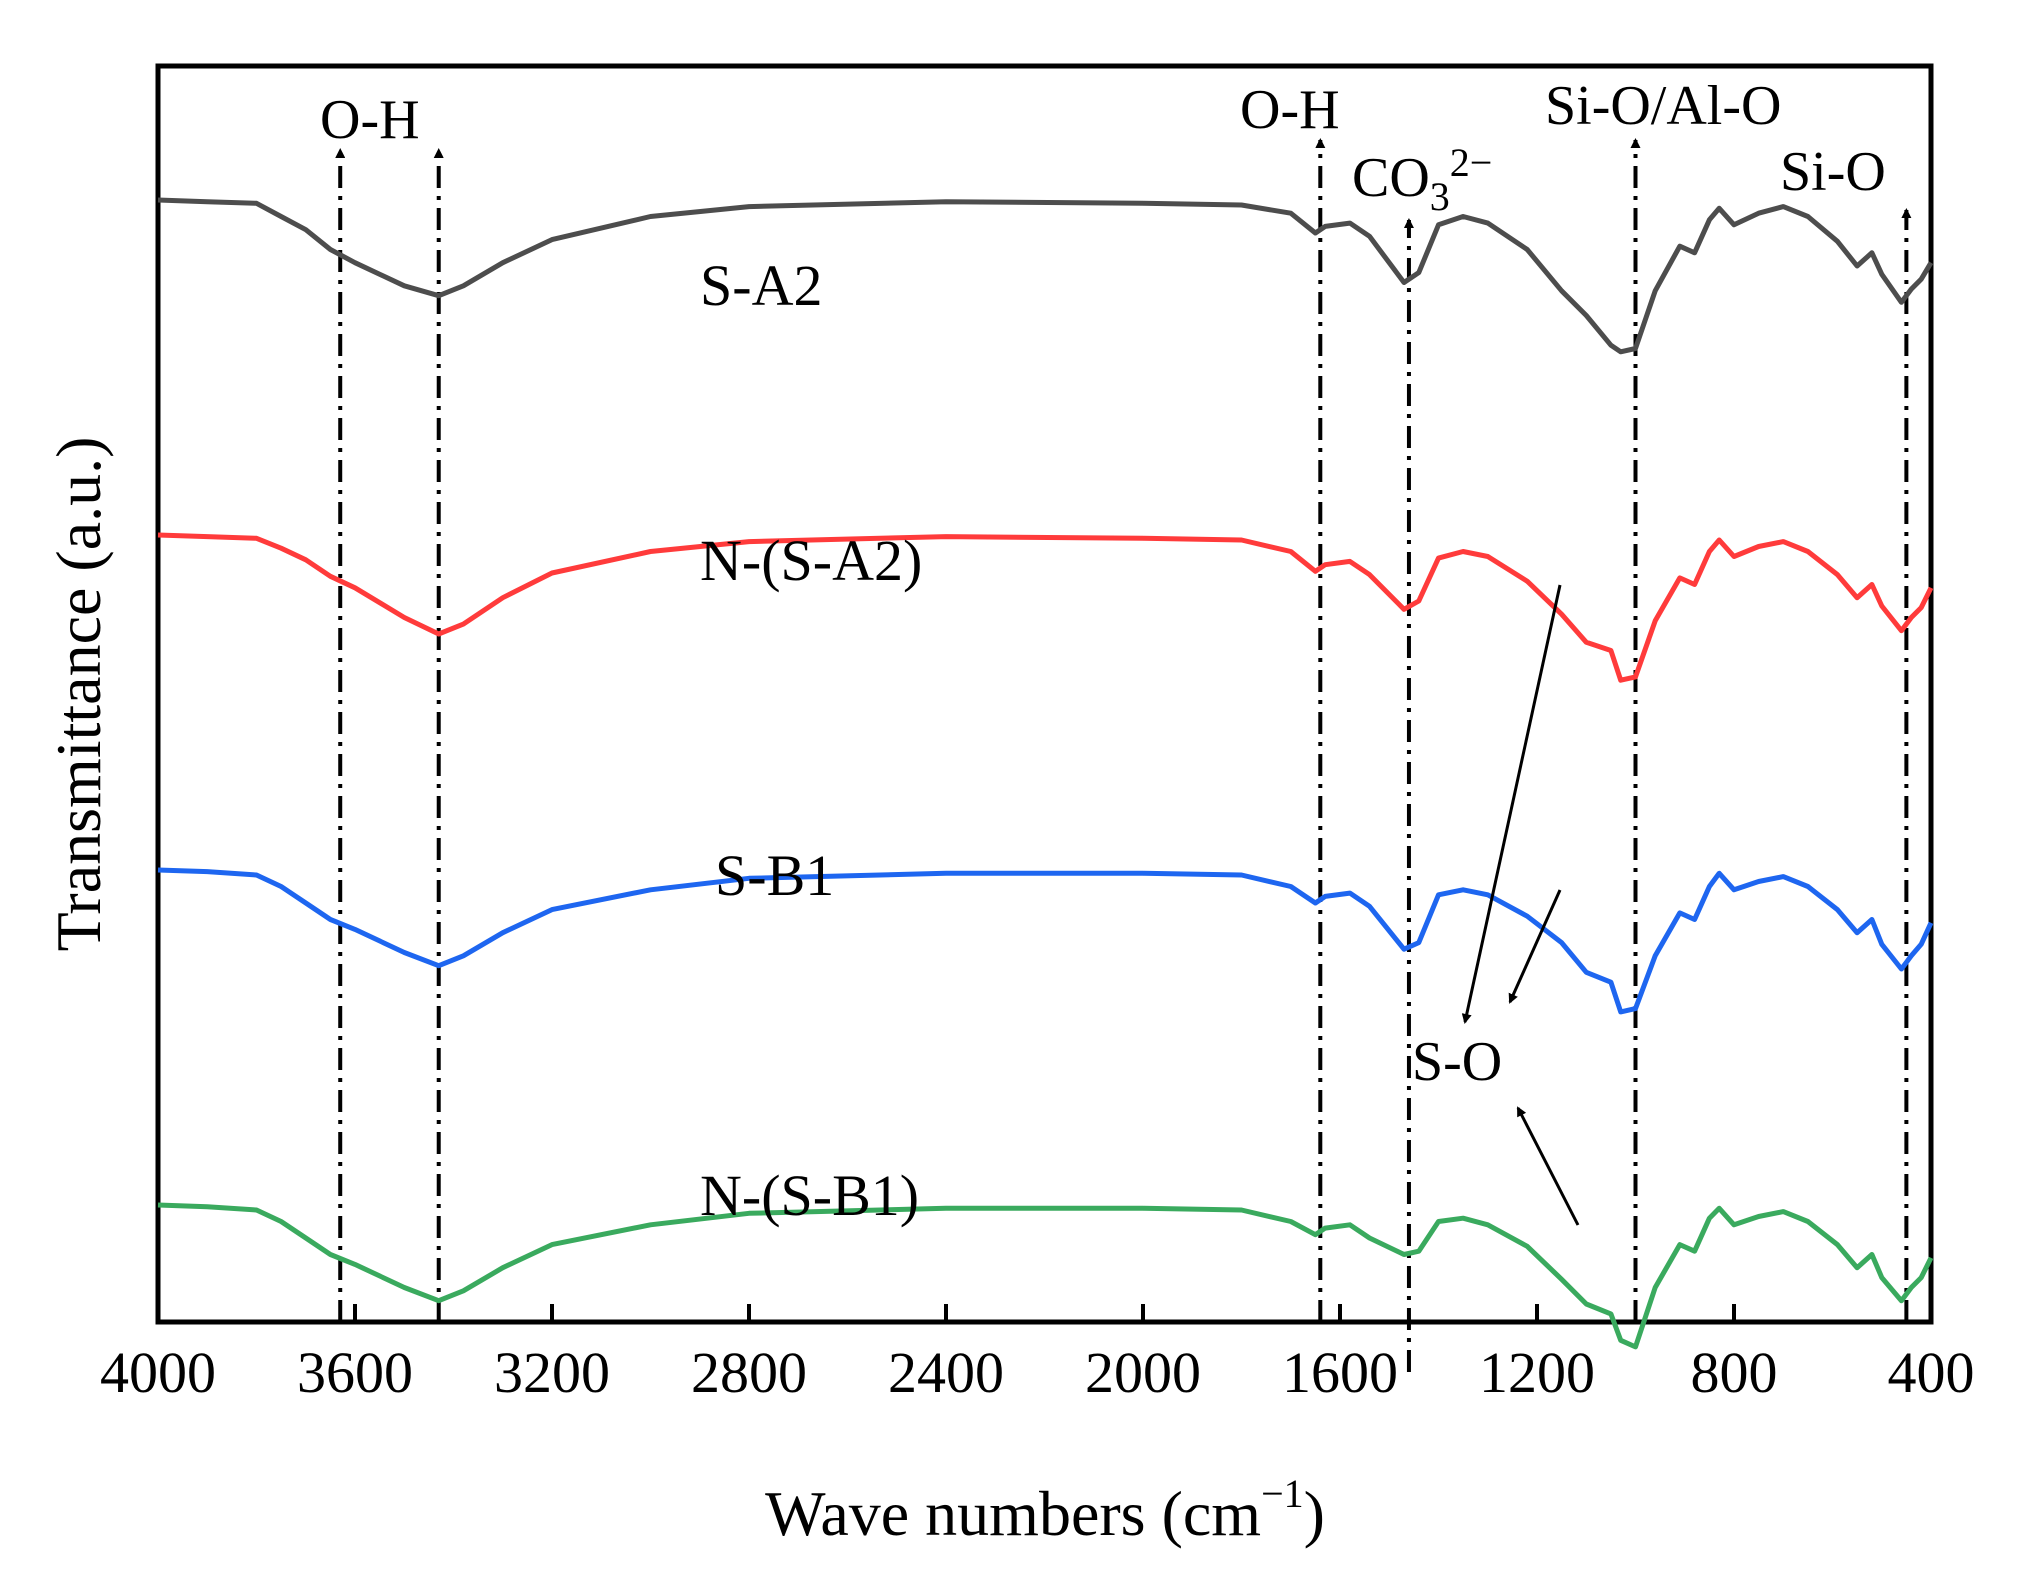  Describe the element at coordinates (761, 285) in the screenshot. I see `series-label-s-a2: S-A2` at that location.